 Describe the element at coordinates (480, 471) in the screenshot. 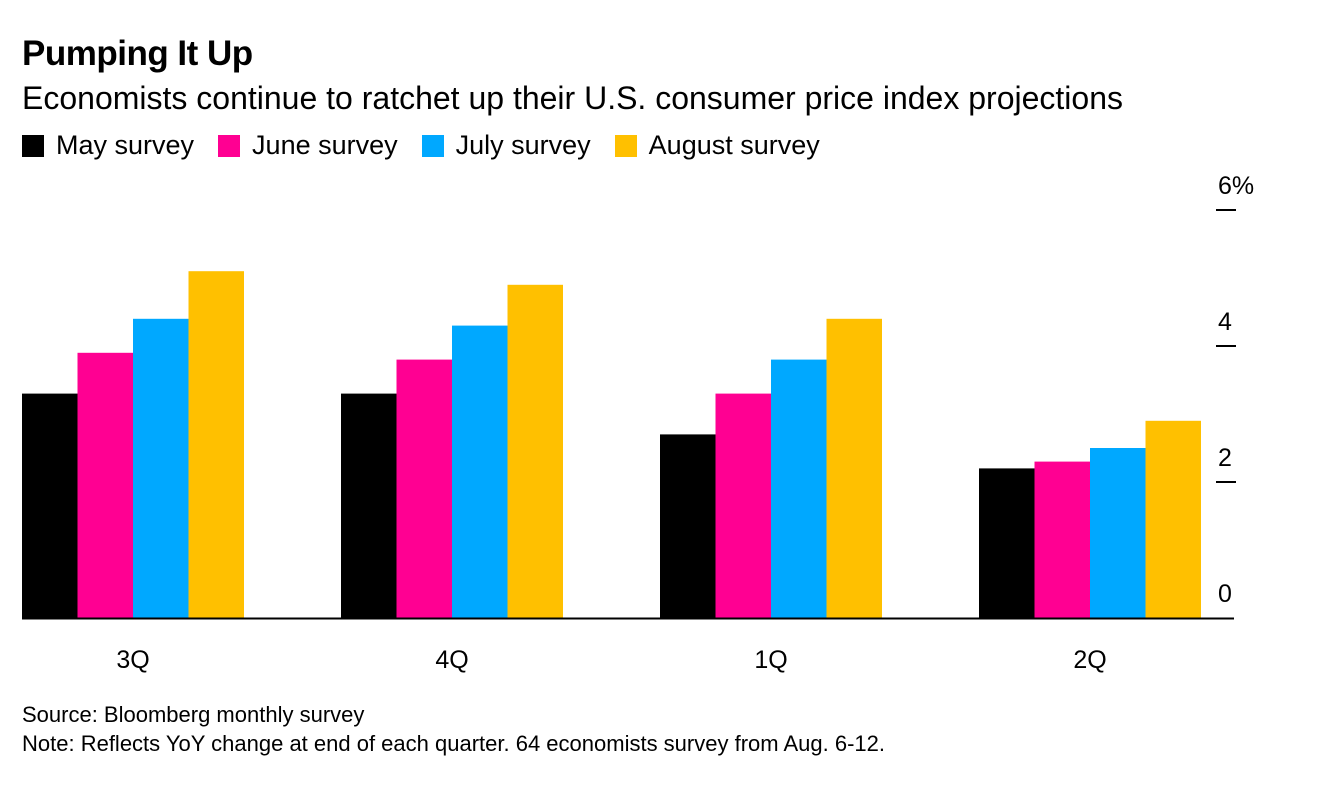

I see `bar-4q-july-survey` at that location.